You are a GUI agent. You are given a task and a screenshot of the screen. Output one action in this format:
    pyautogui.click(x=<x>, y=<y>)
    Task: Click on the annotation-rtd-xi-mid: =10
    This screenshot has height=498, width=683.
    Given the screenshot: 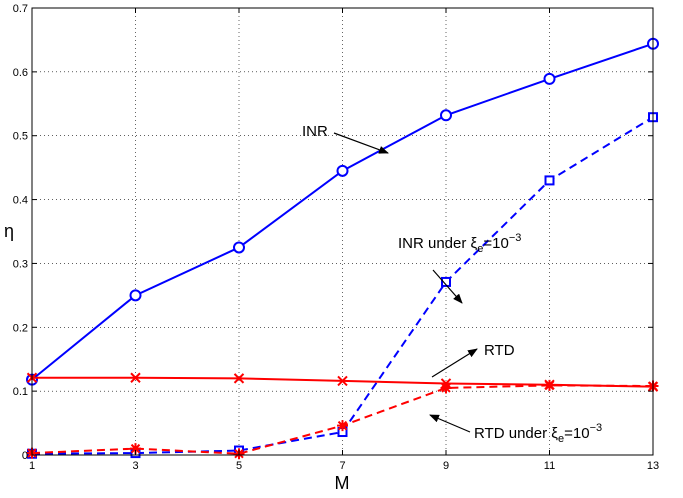 What is the action you would take?
    pyautogui.click(x=576, y=433)
    